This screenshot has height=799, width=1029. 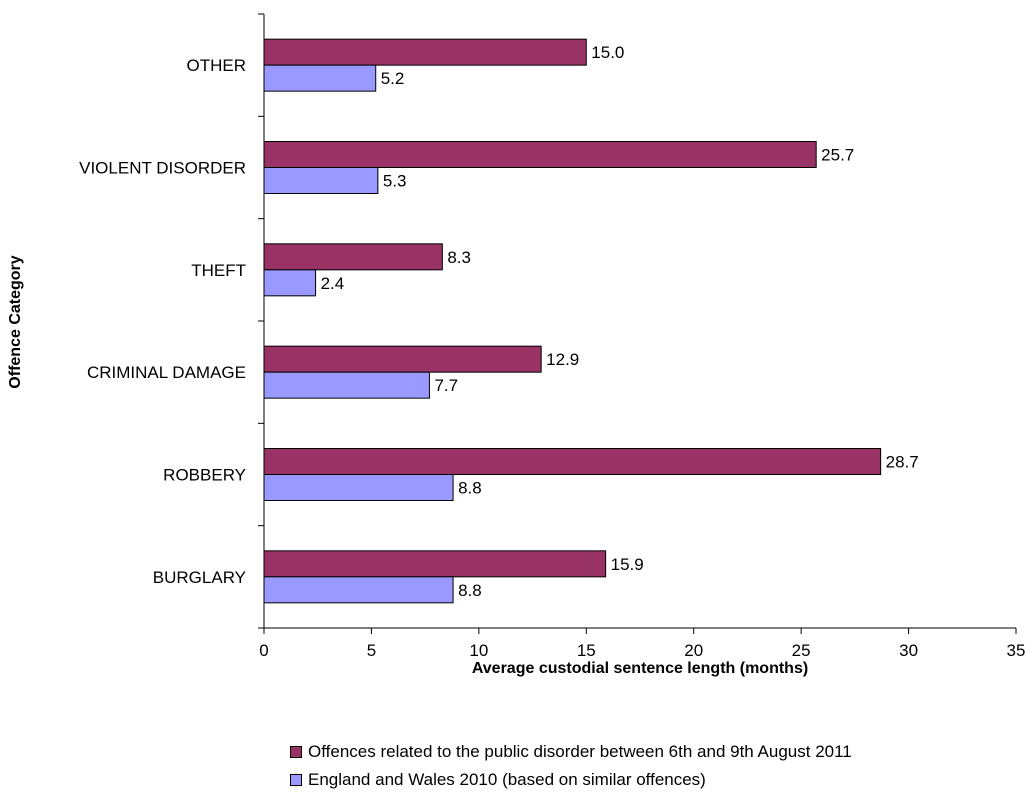 I want to click on data-label-series-2-burglary: 8.8, so click(x=470, y=590).